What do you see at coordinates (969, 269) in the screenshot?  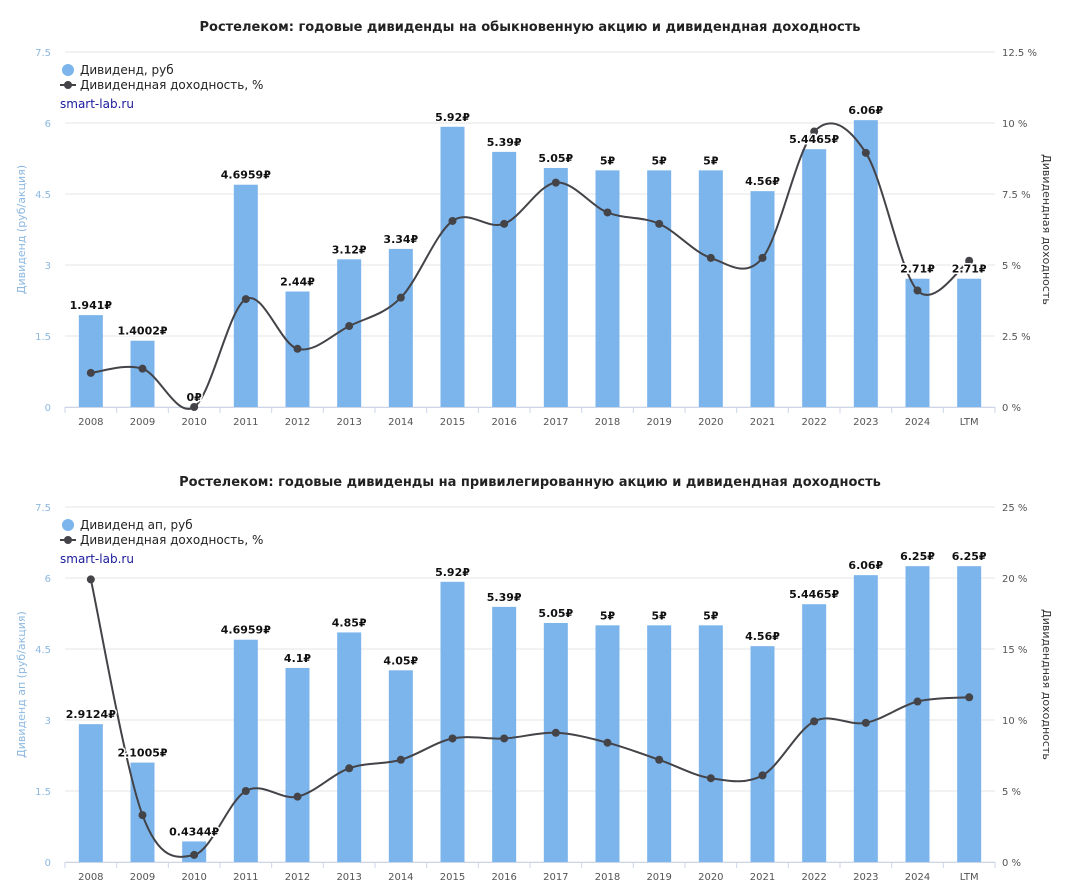 I see `data-label: 2.71₽` at bounding box center [969, 269].